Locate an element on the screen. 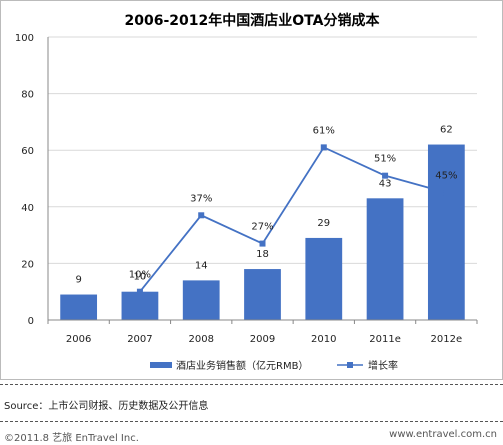 This screenshot has height=445, width=503. bar-2012e is located at coordinates (446, 232).